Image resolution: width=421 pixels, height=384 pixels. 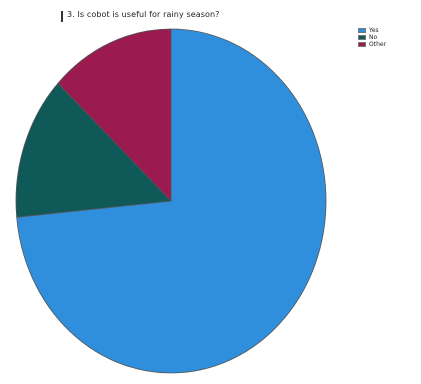 I want to click on legend-item-other: Other, so click(x=372, y=44).